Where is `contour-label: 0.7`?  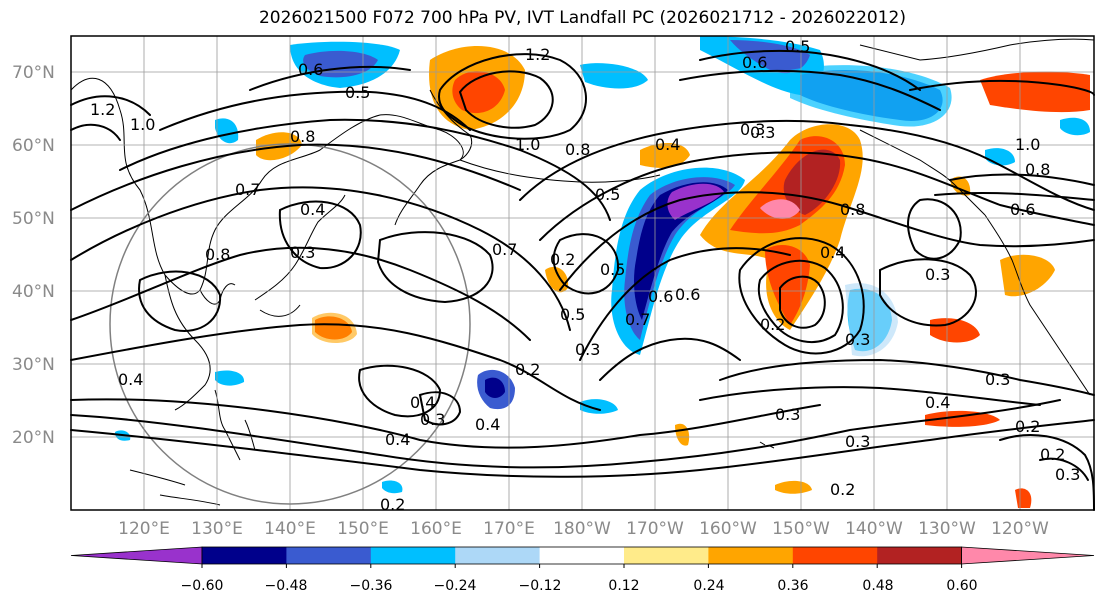 contour-label: 0.7 is located at coordinates (637, 319).